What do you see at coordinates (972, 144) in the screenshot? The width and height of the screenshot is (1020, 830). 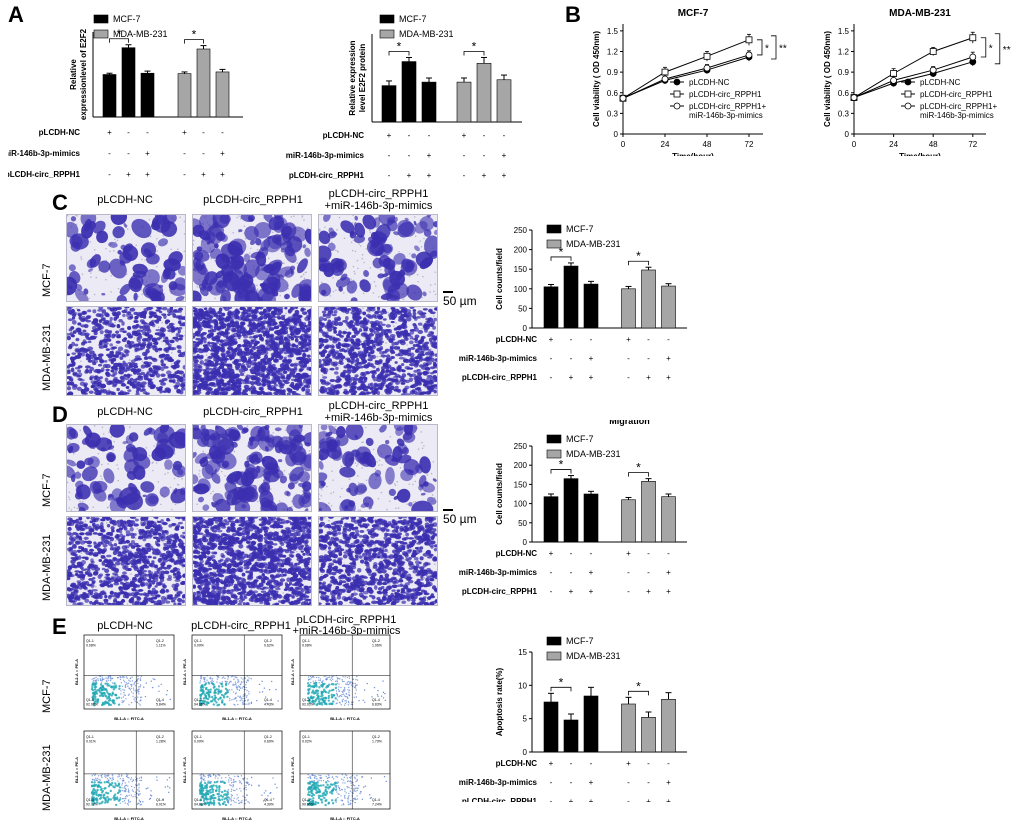 I see `x-tick-label: 72` at bounding box center [972, 144].